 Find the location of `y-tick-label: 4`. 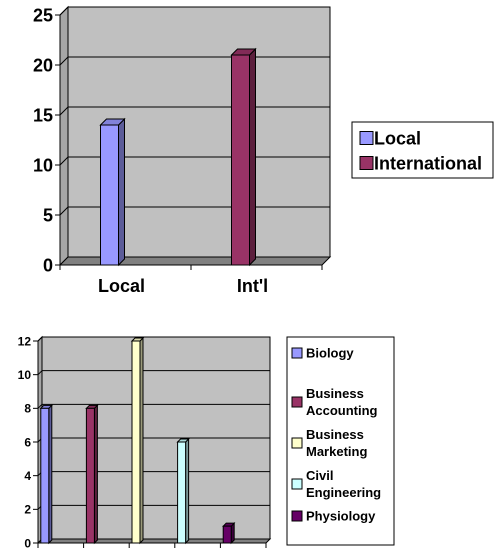

y-tick-label: 4 is located at coordinates (27, 476).